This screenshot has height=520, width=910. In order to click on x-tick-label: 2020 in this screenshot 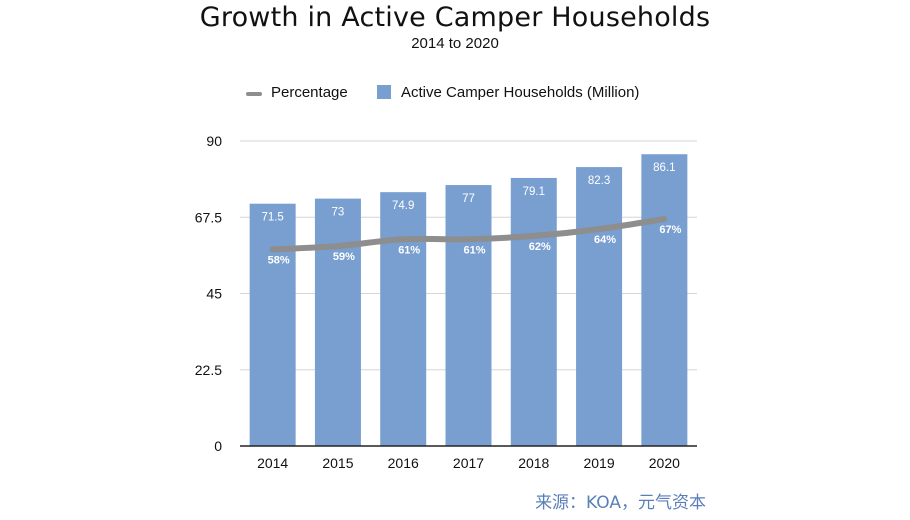, I will do `click(664, 463)`.